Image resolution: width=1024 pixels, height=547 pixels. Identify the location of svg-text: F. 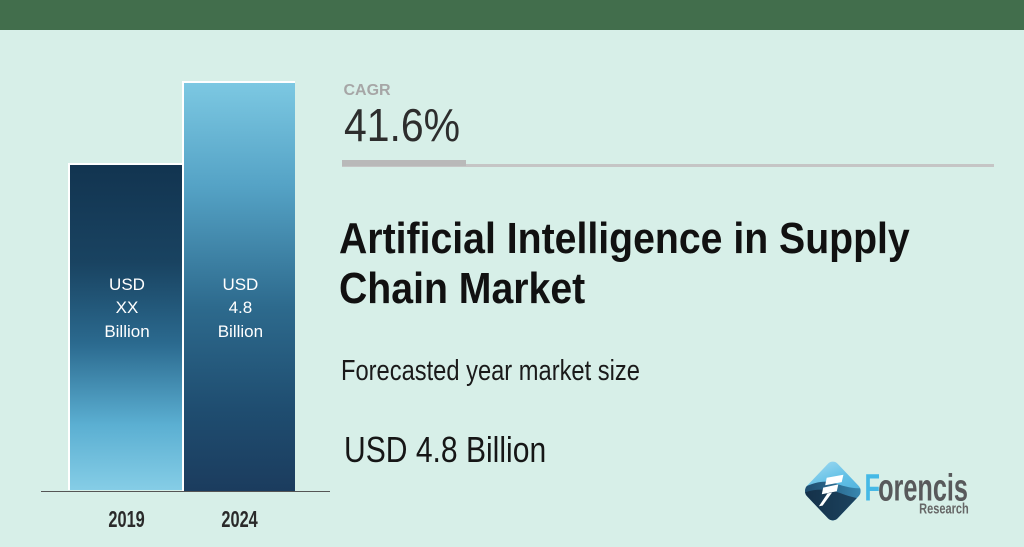
(872, 487).